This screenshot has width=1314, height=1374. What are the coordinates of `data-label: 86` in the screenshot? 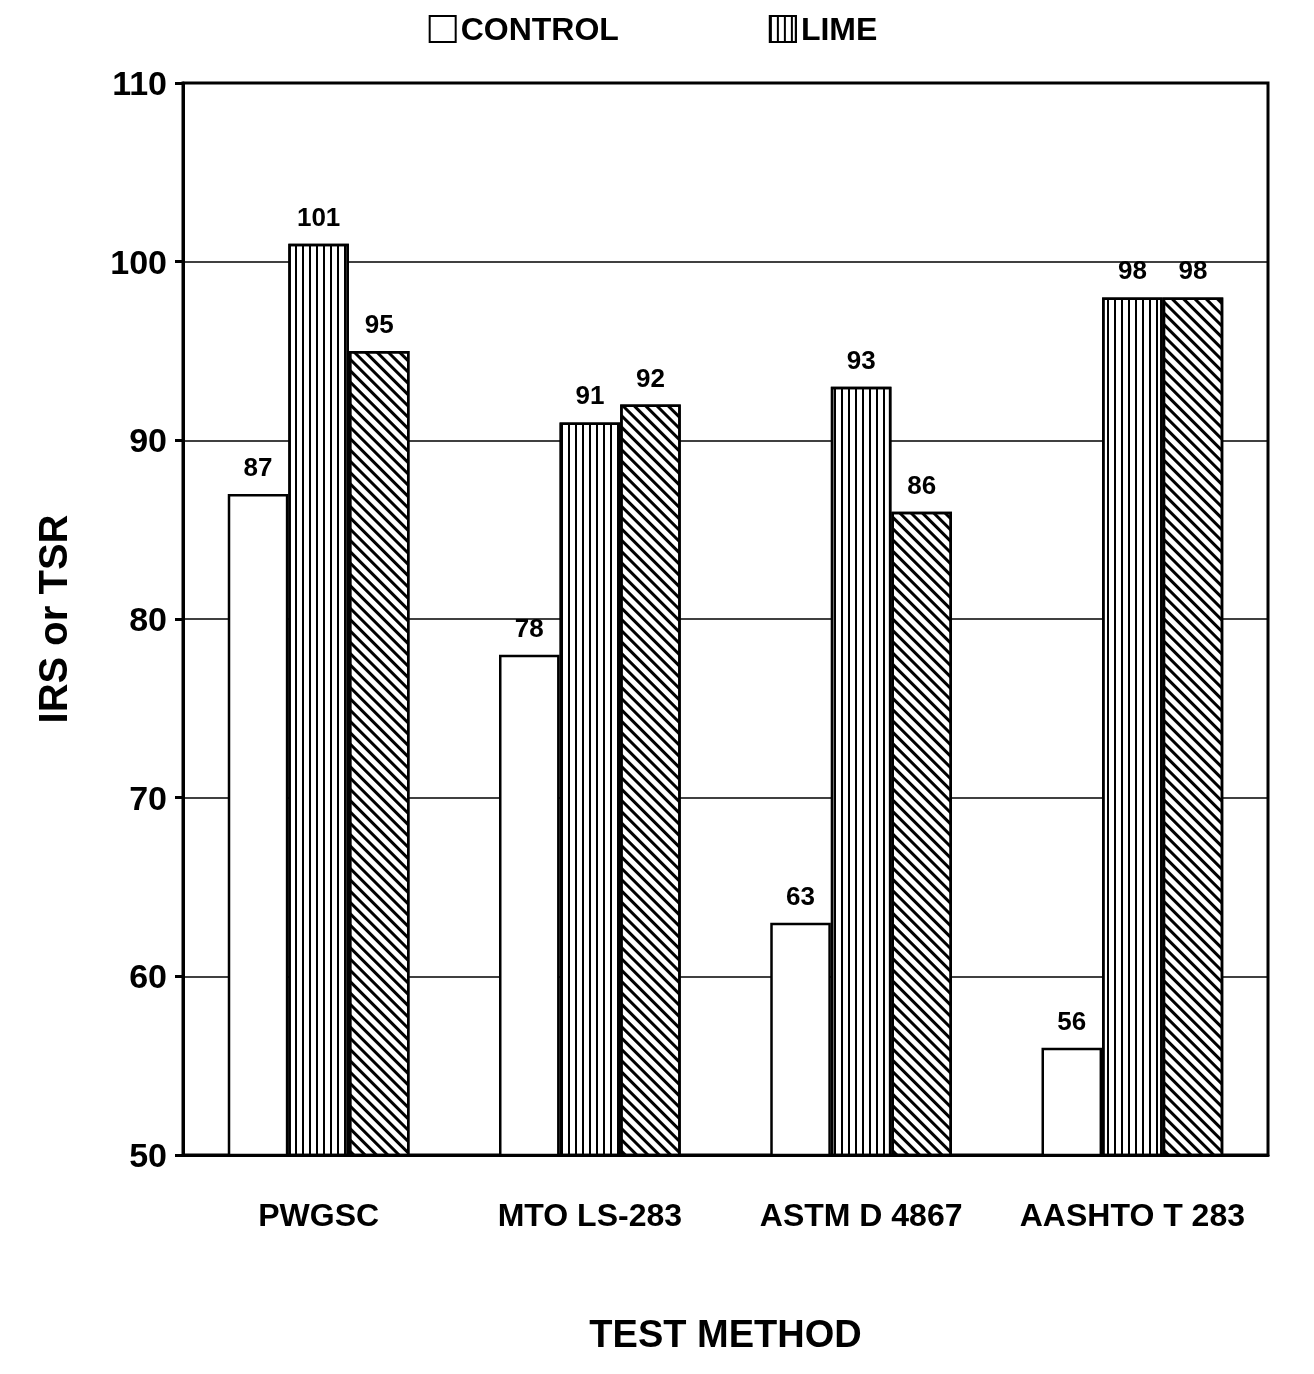 It's located at (922, 484).